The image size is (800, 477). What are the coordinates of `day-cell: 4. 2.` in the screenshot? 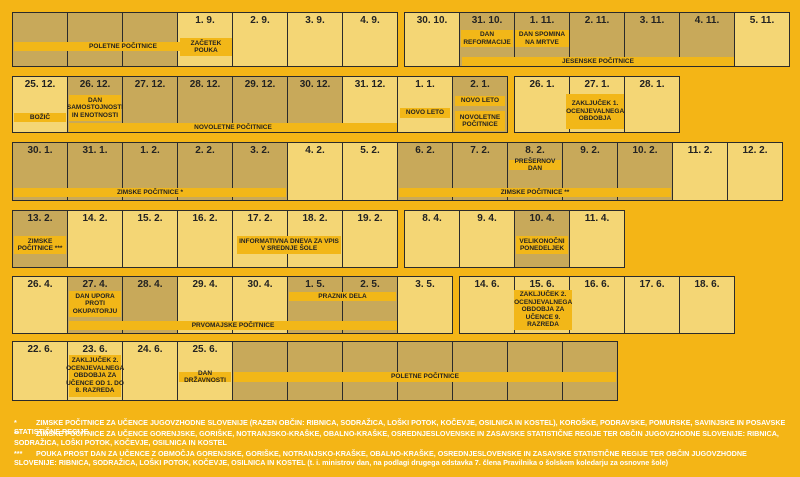 It's located at (315, 171).